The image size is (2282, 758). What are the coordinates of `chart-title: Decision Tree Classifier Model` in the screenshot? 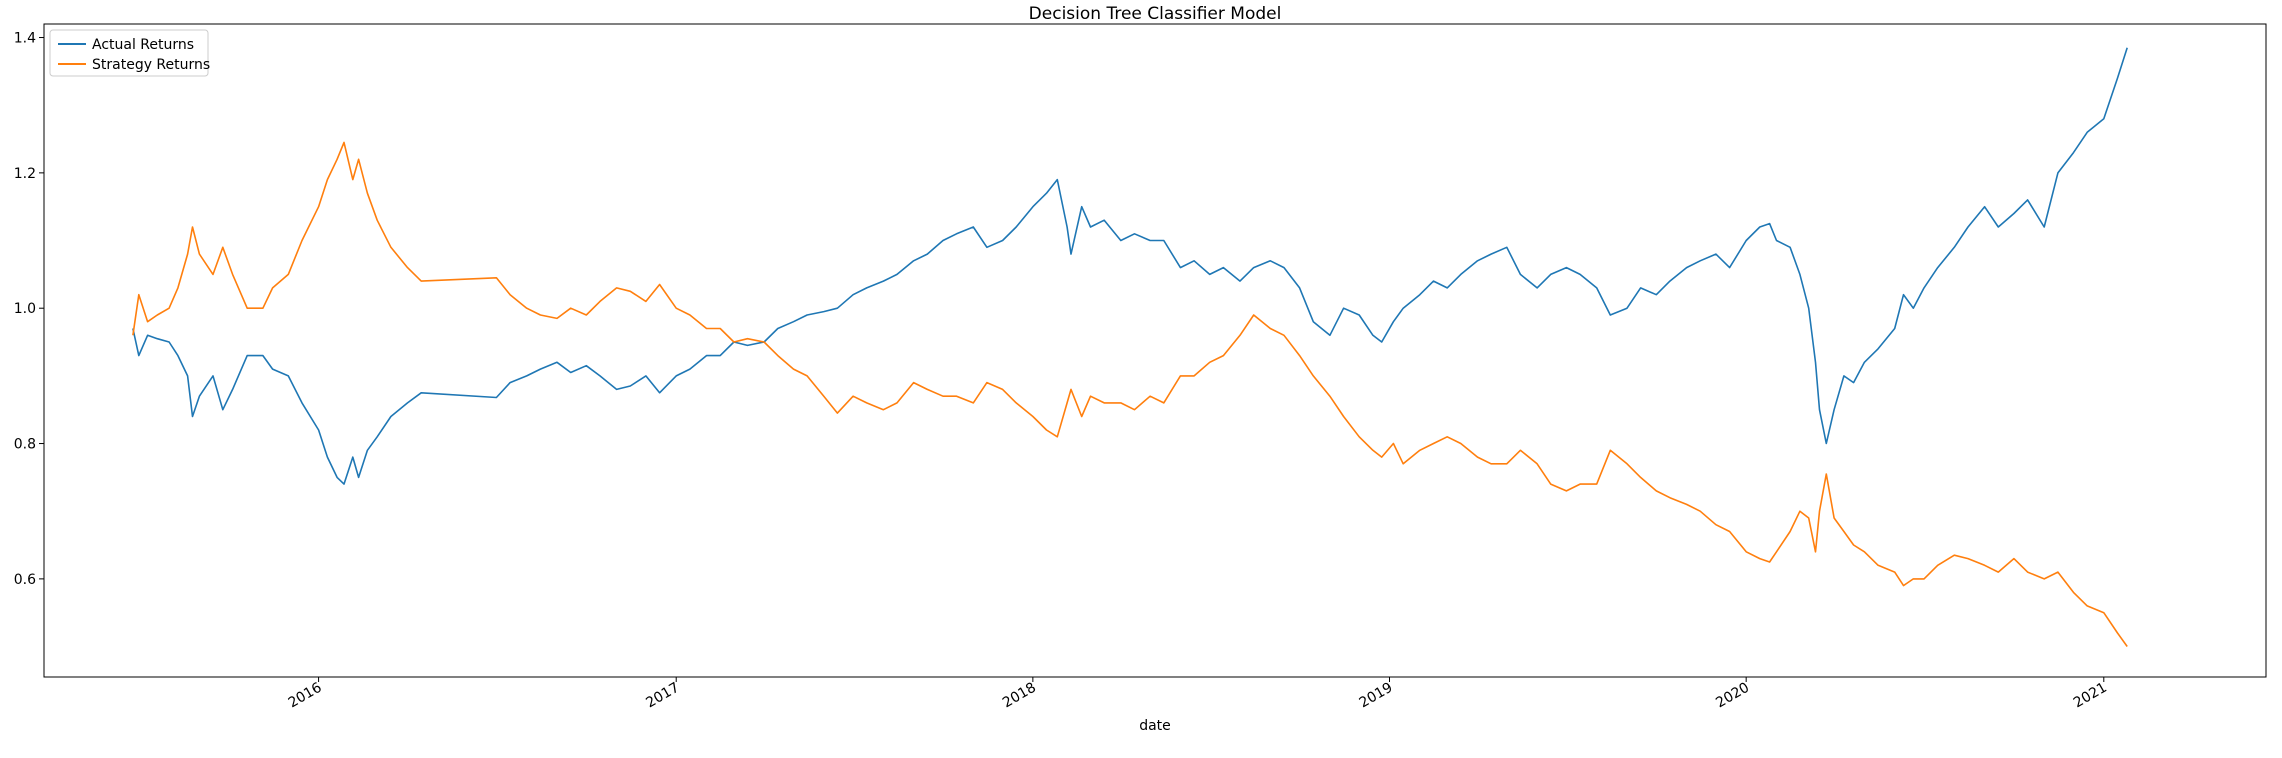 It's located at (1155, 14).